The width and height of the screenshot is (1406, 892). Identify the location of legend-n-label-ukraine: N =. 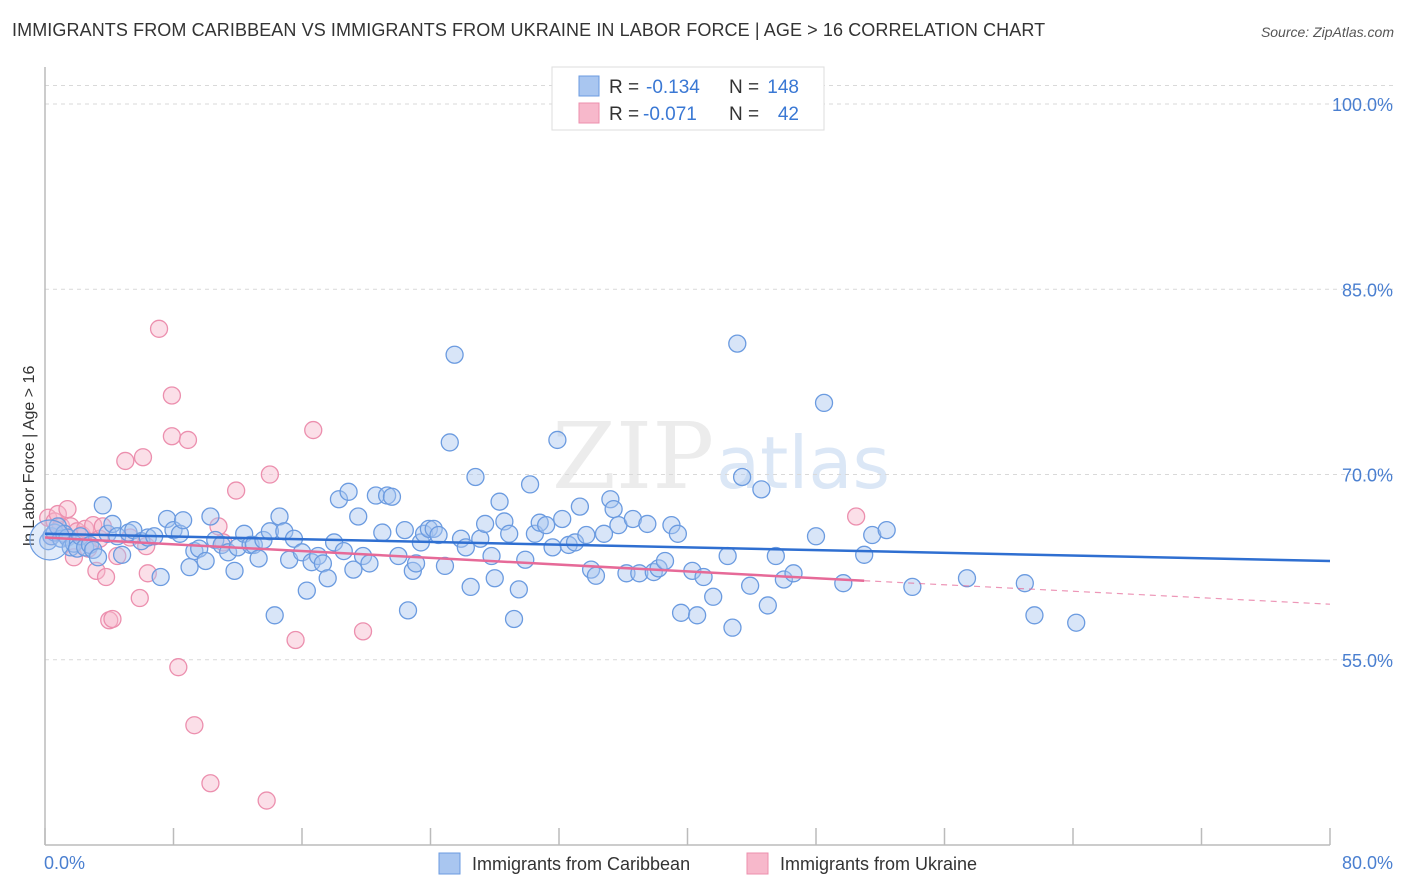
(744, 114).